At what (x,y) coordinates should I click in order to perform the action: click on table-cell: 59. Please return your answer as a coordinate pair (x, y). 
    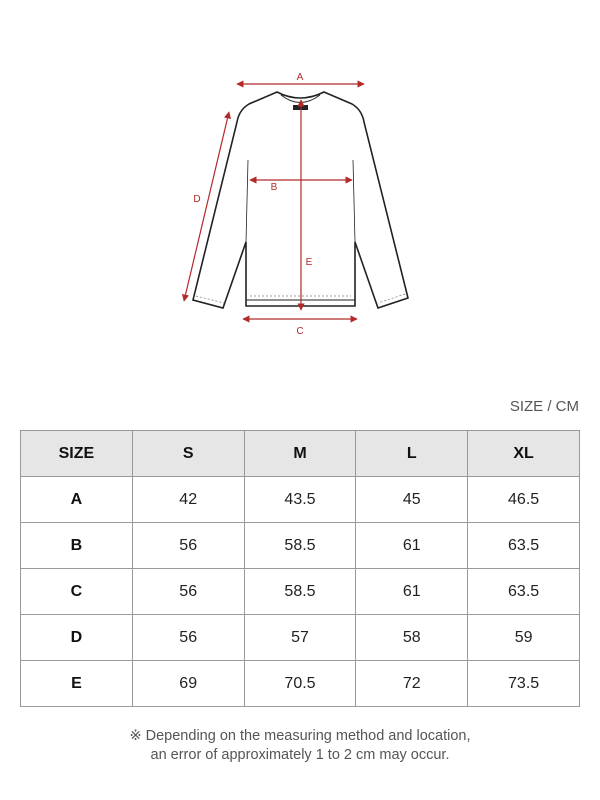
    Looking at the image, I should click on (523, 637).